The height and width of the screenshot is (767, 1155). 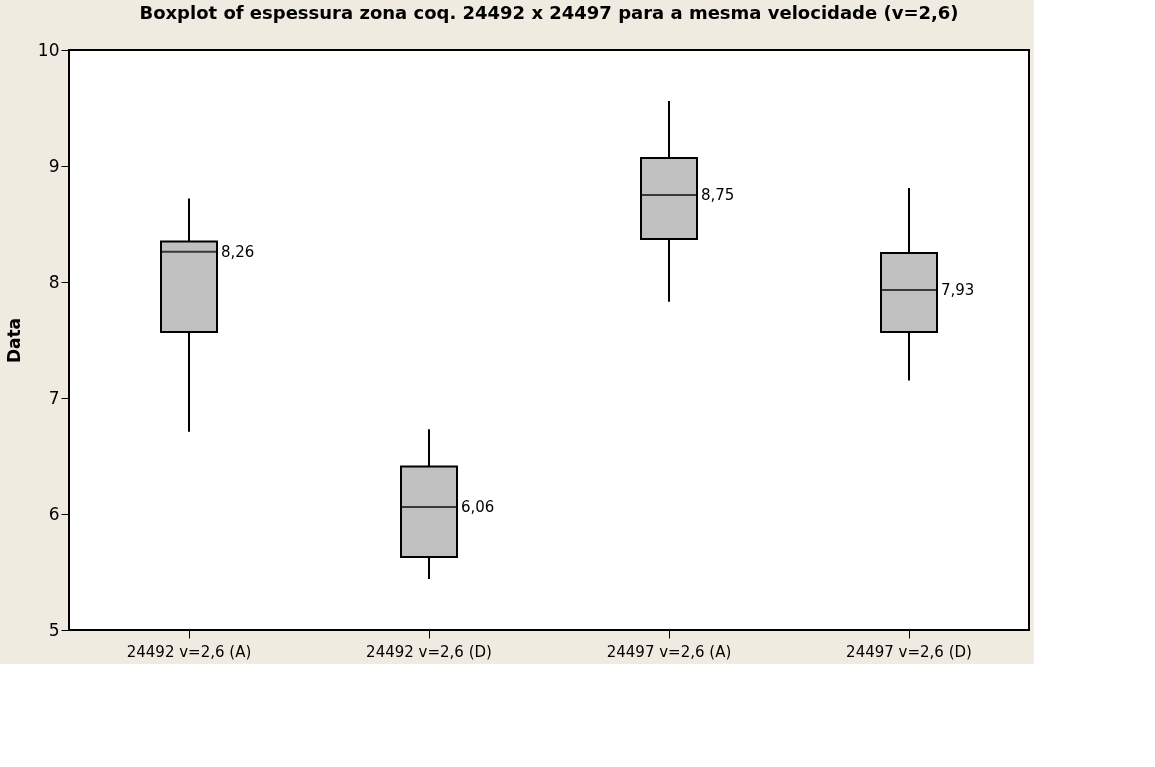 I want to click on y-tick-label: 10, so click(x=48, y=49).